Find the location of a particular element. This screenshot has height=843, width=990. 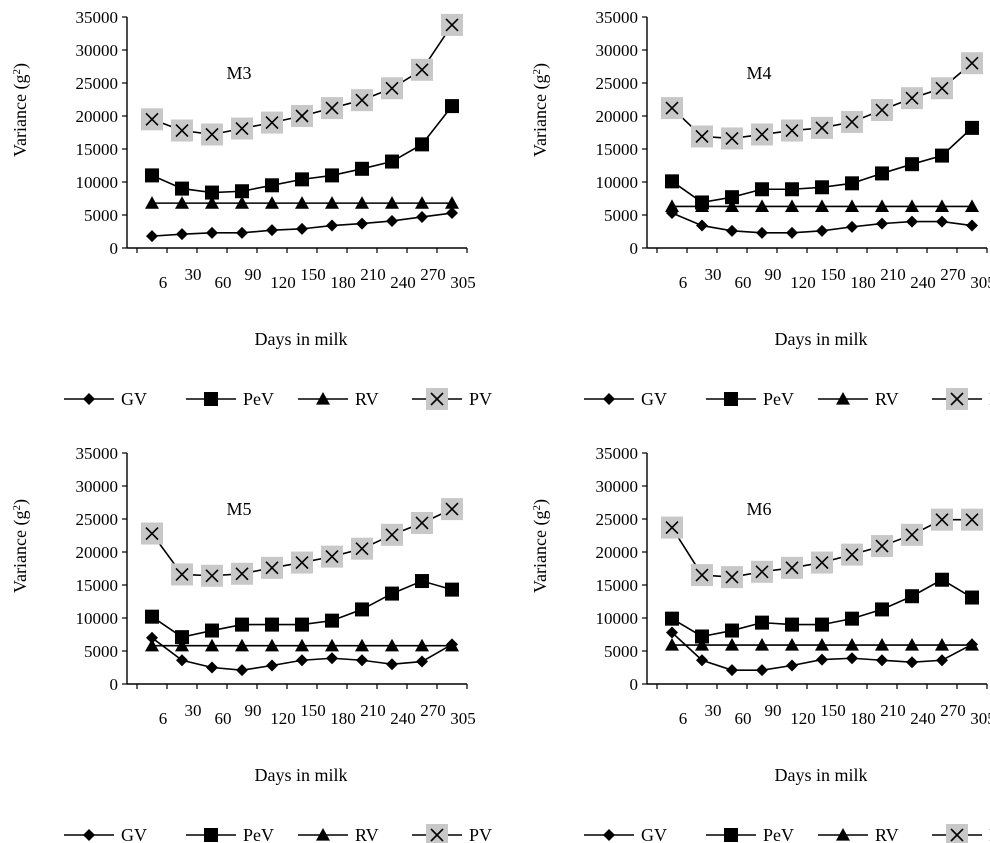

y-axis-title: Variance (g2) is located at coordinates (20, 546).